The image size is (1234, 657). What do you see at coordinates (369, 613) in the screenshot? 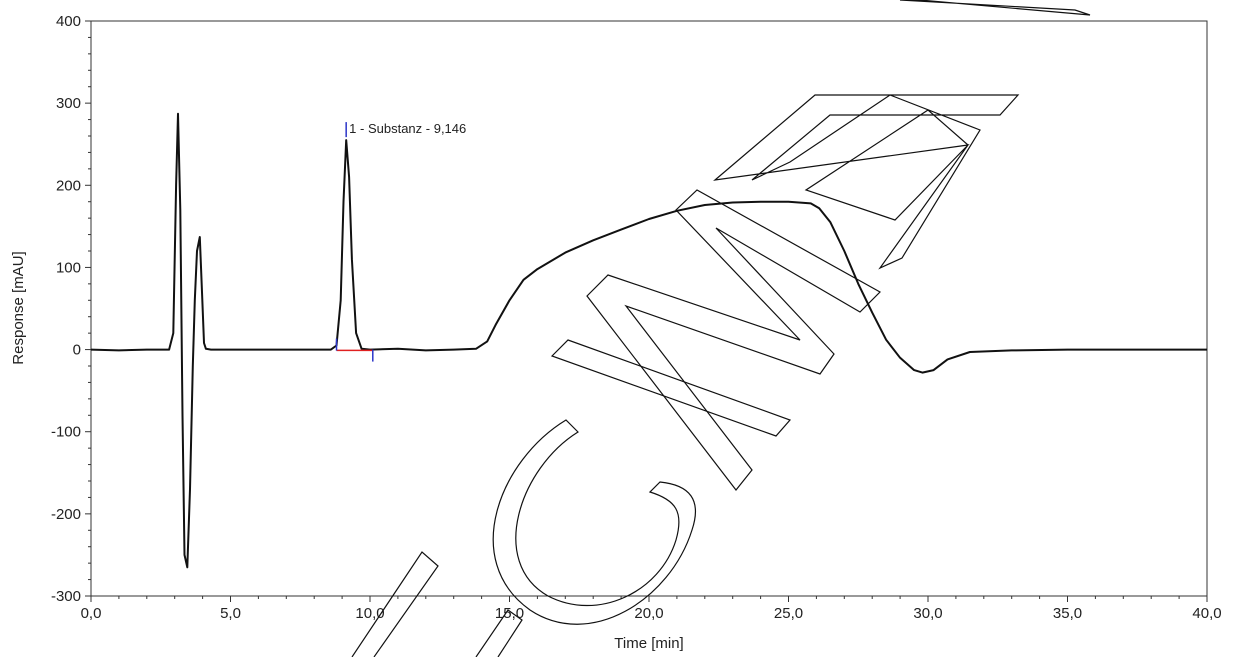
I see `x-tick-label: 10,0` at bounding box center [369, 613].